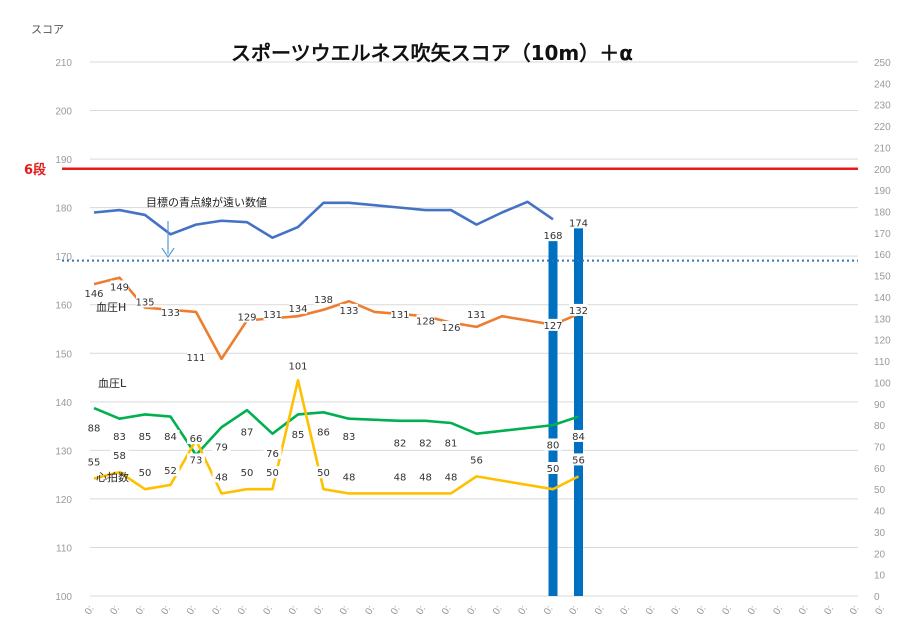 This screenshot has width=900, height=637. I want to click on annotation-text: 目標の青点線が遠い数値, so click(206, 202).